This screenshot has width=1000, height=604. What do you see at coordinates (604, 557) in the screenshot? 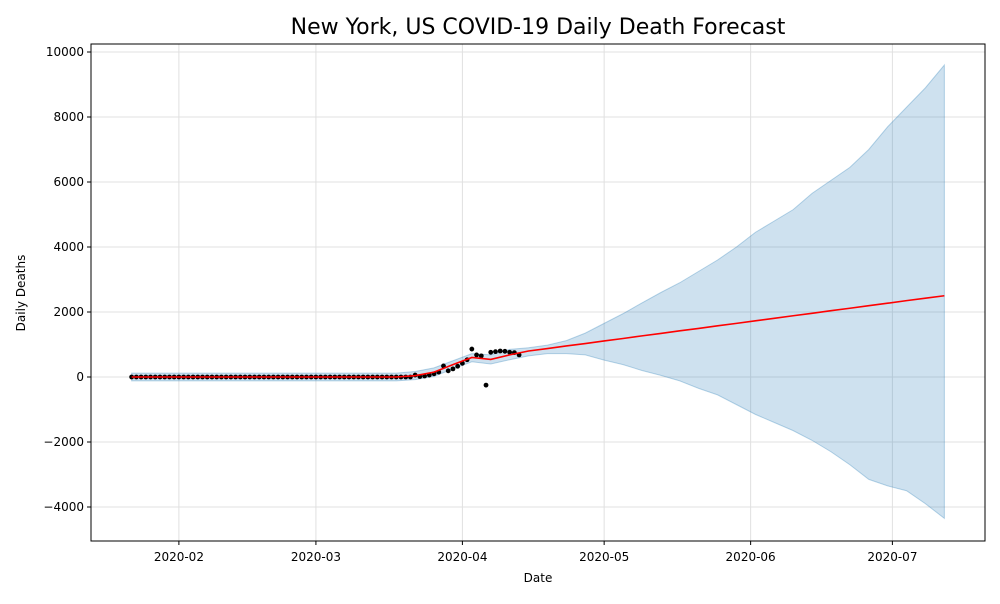
I see `x-tick-label: 2020-05` at bounding box center [604, 557].